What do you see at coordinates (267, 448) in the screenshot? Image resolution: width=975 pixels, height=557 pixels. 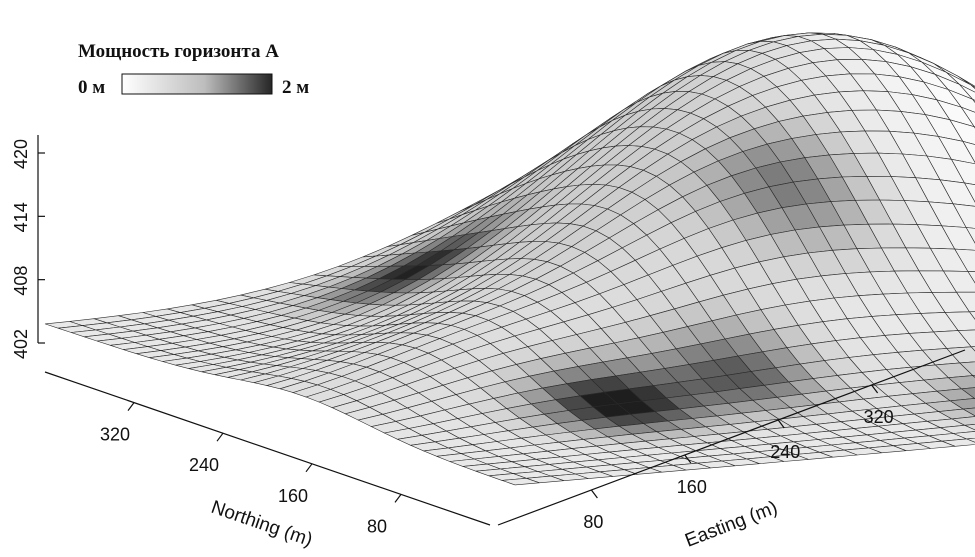 I see `northing-axis-line` at bounding box center [267, 448].